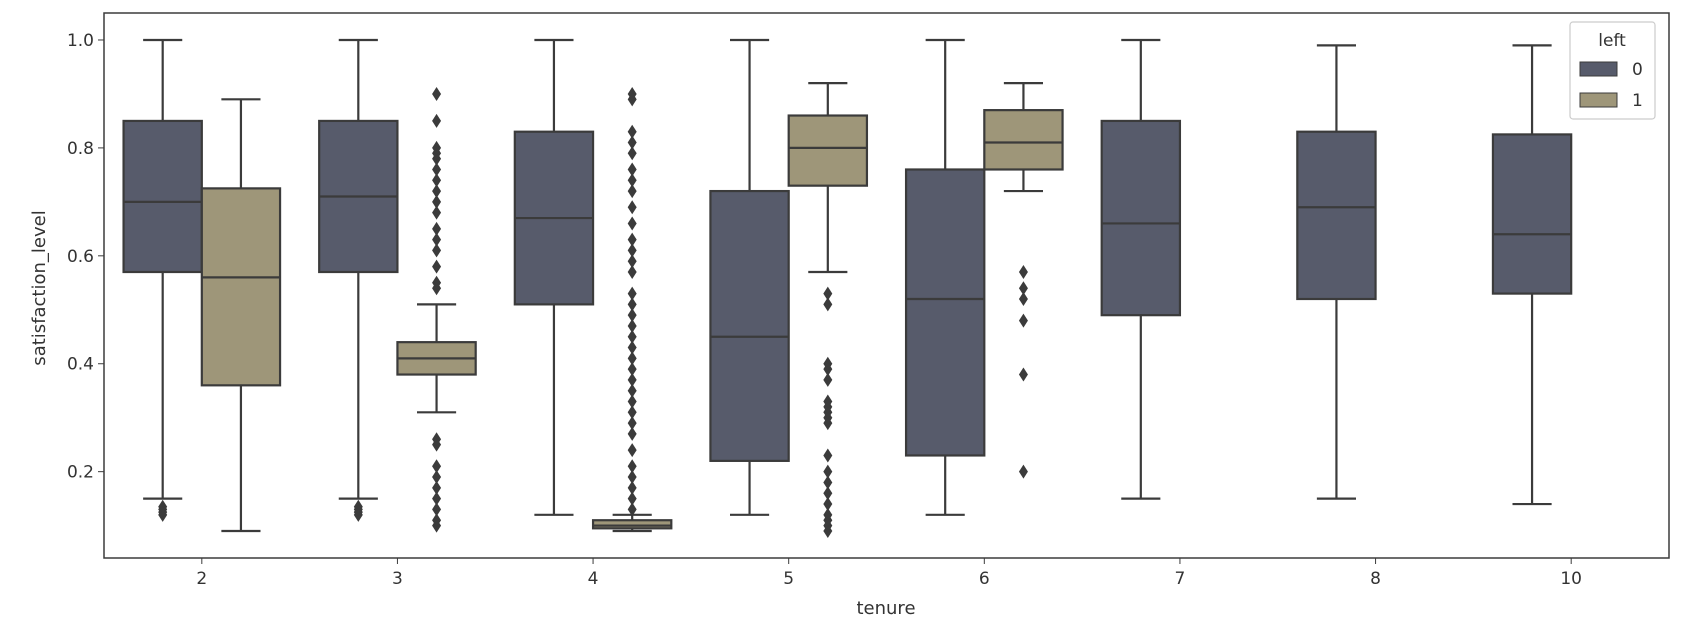 The image size is (1682, 636). What do you see at coordinates (397, 579) in the screenshot?
I see `x-tick-label: 3` at bounding box center [397, 579].